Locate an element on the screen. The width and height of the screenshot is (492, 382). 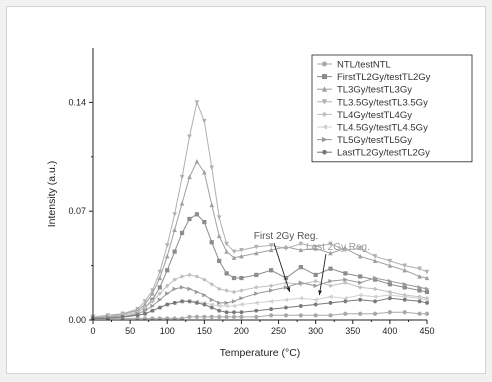
legend-item: TL5Gy/testTL5Gy is located at coordinates (364, 140).